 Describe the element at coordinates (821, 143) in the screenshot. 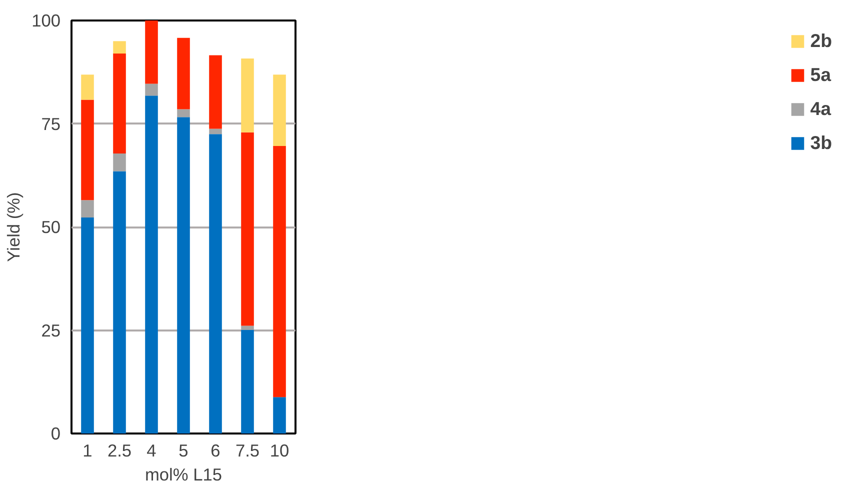

I see `legend-label: 3b` at that location.